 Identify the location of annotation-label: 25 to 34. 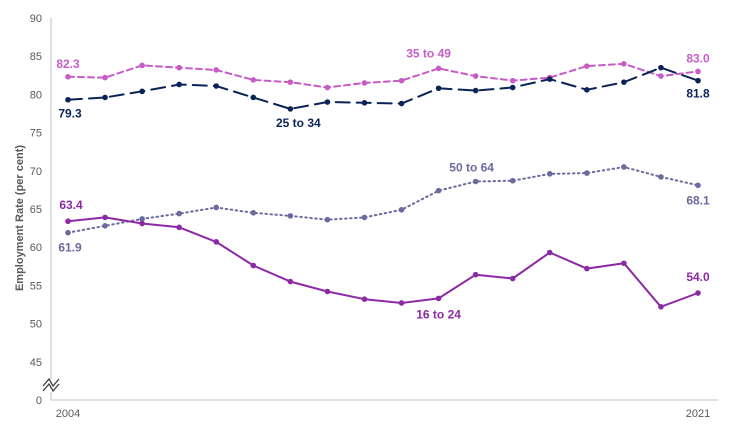
(298, 123).